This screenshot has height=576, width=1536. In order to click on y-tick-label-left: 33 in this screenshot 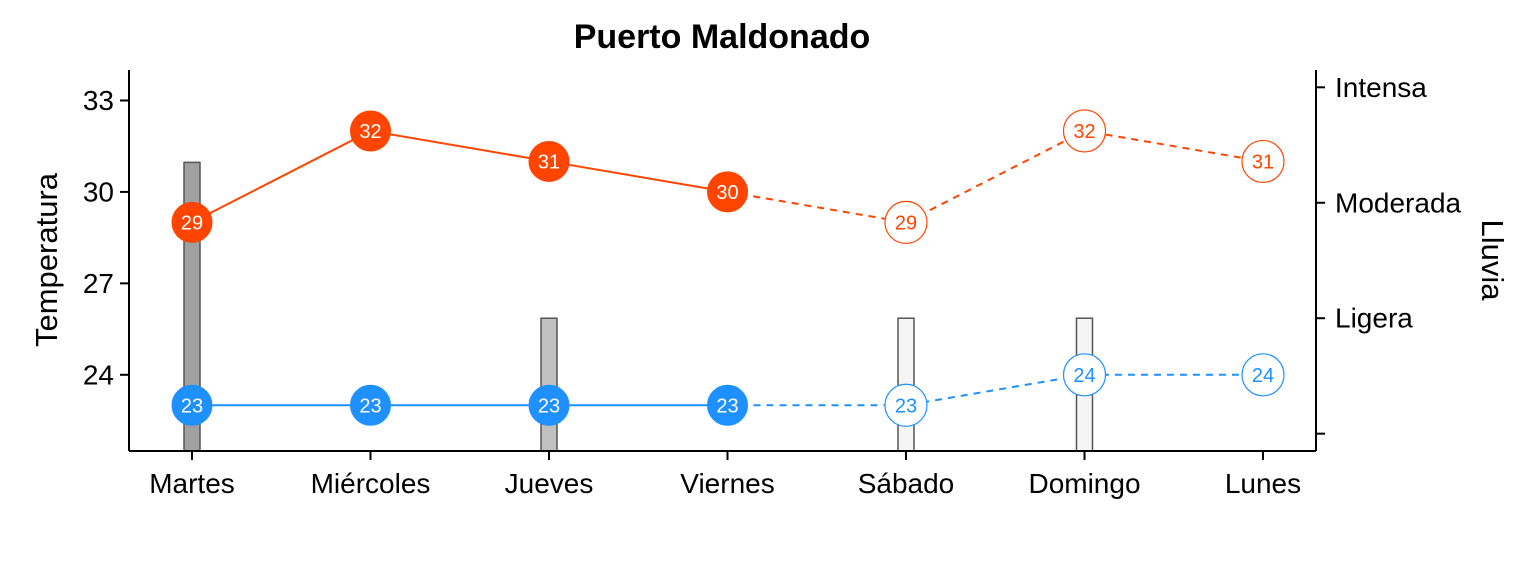, I will do `click(98, 100)`.